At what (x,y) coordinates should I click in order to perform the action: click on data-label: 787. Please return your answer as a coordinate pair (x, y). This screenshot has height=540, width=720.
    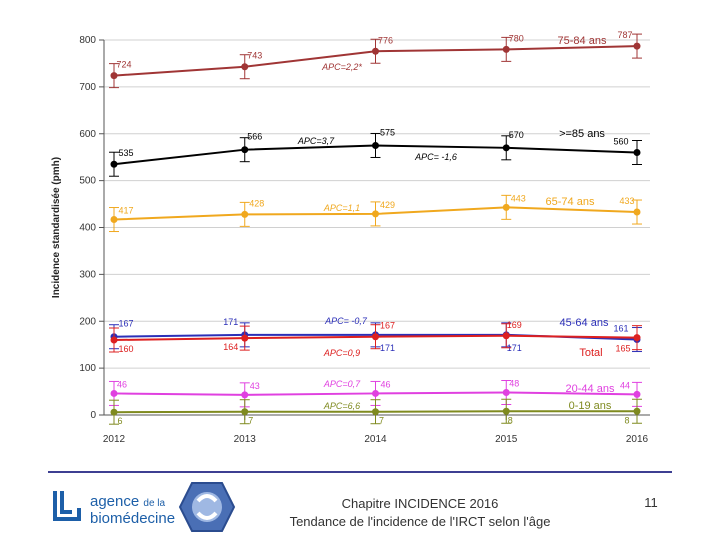
    Looking at the image, I should click on (624, 35).